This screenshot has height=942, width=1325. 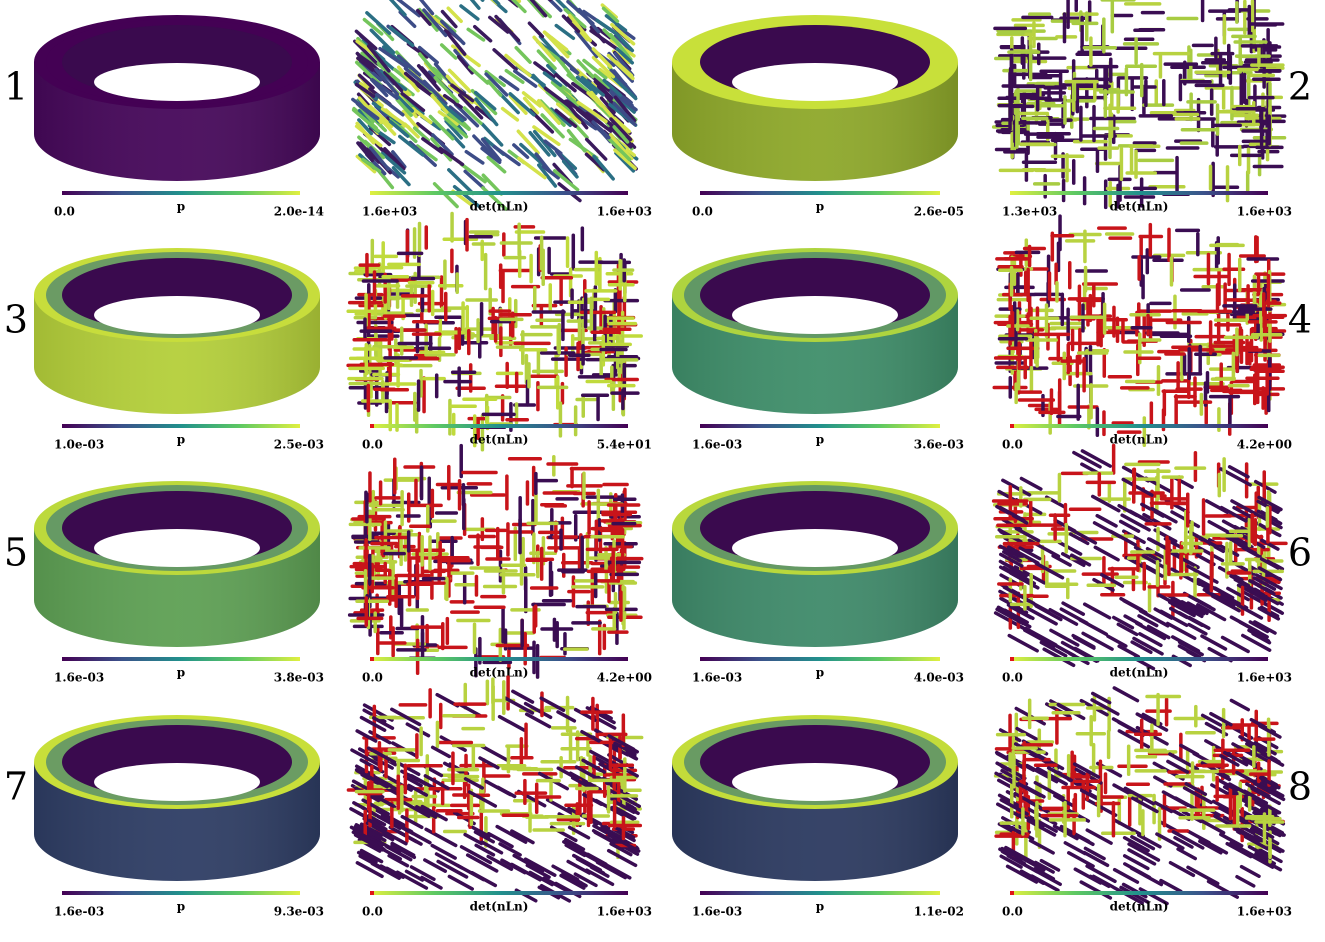 I want to click on colorbar-min: 0.0, so click(x=64, y=212).